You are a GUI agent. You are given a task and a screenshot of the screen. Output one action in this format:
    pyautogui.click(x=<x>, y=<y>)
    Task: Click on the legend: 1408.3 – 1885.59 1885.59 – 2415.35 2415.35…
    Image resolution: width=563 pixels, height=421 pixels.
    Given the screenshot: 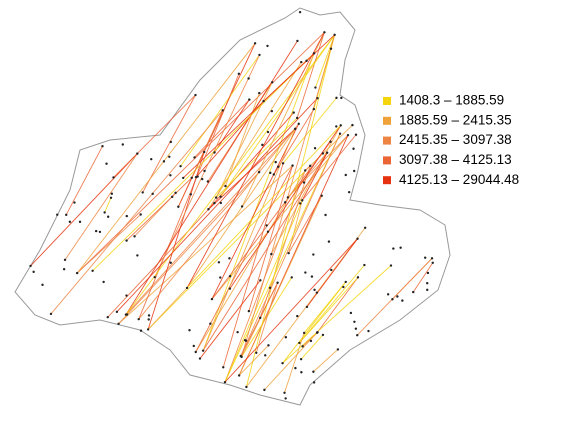 What is the action you would take?
    pyautogui.click(x=451, y=140)
    